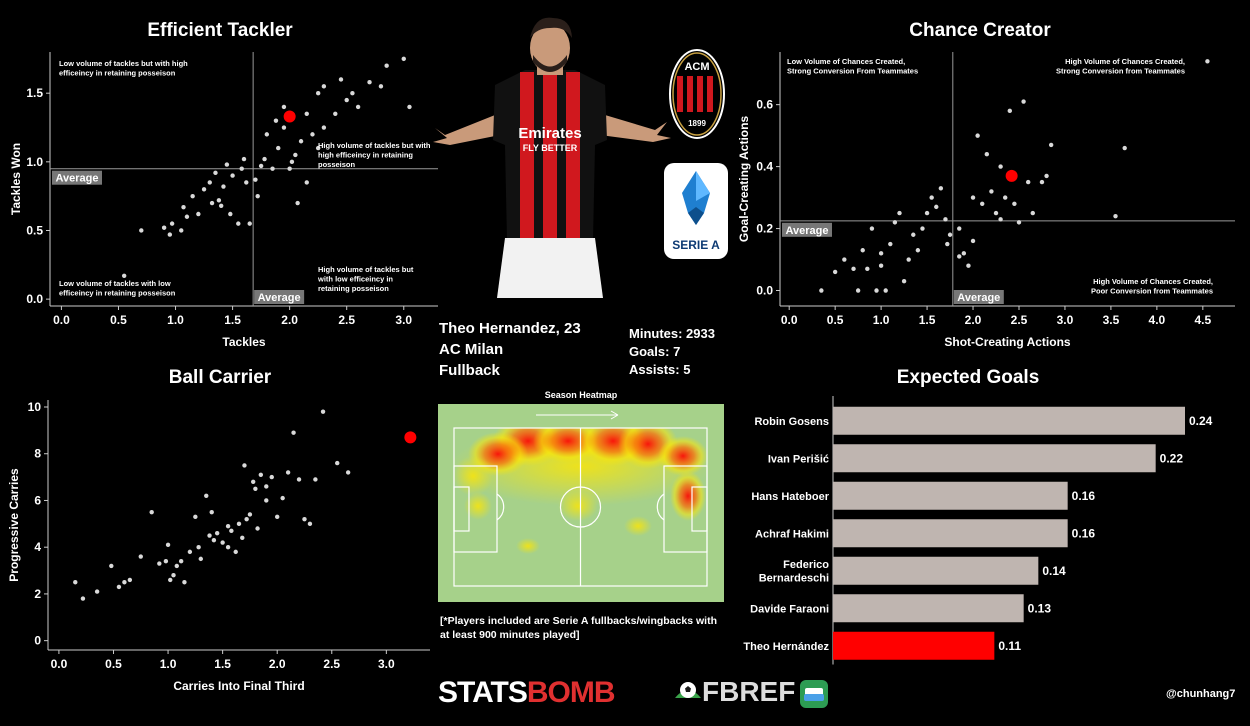 This screenshot has height=726, width=1250. What do you see at coordinates (1019, 320) in the screenshot?
I see `creator-xtick-label: 2.5` at bounding box center [1019, 320].